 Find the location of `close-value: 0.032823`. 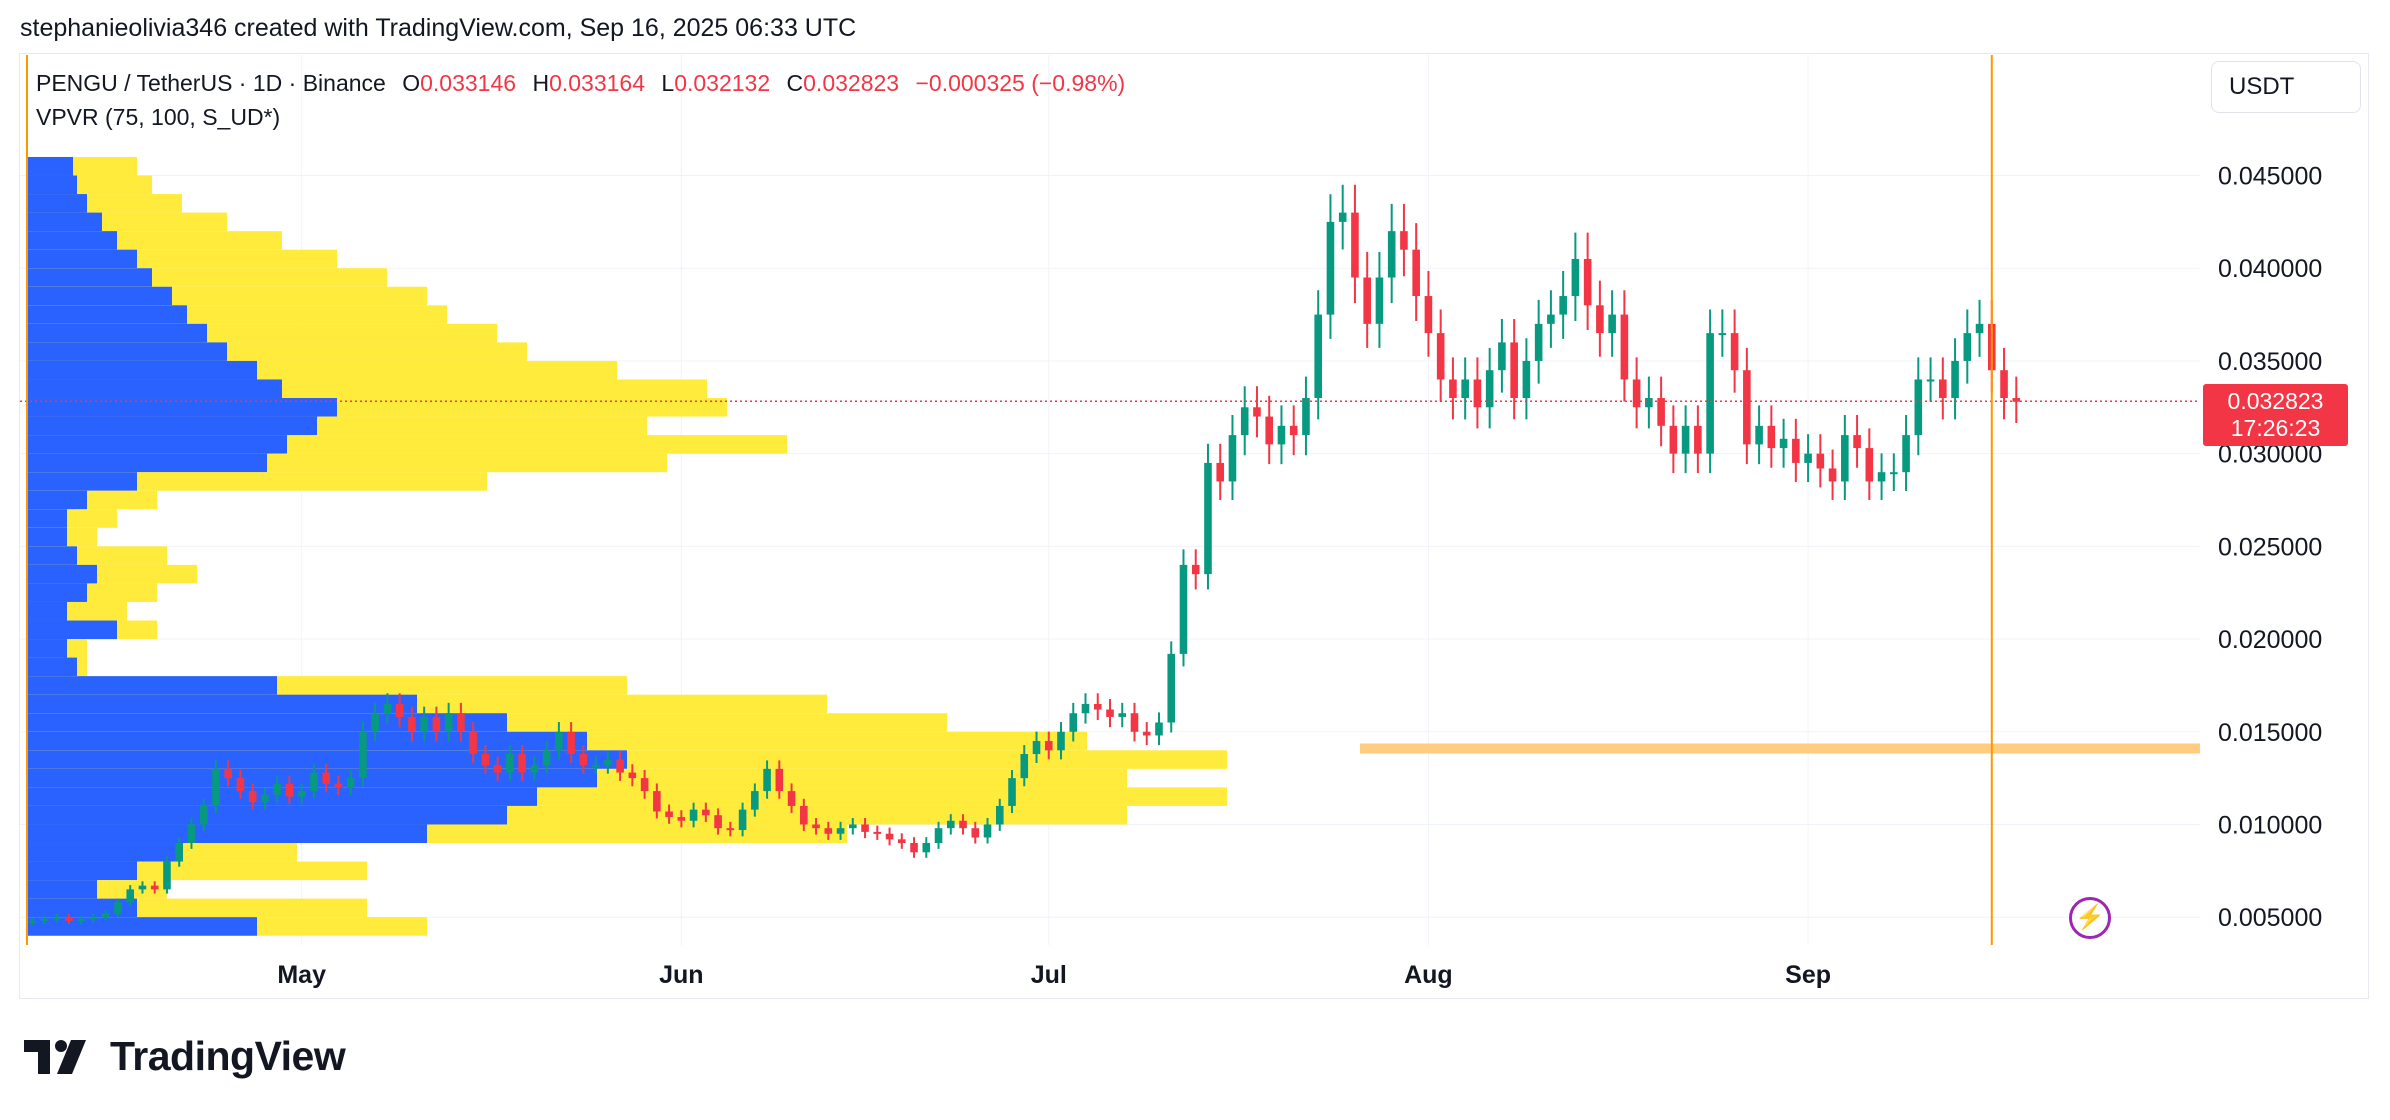

close-value: 0.032823 is located at coordinates (851, 83).